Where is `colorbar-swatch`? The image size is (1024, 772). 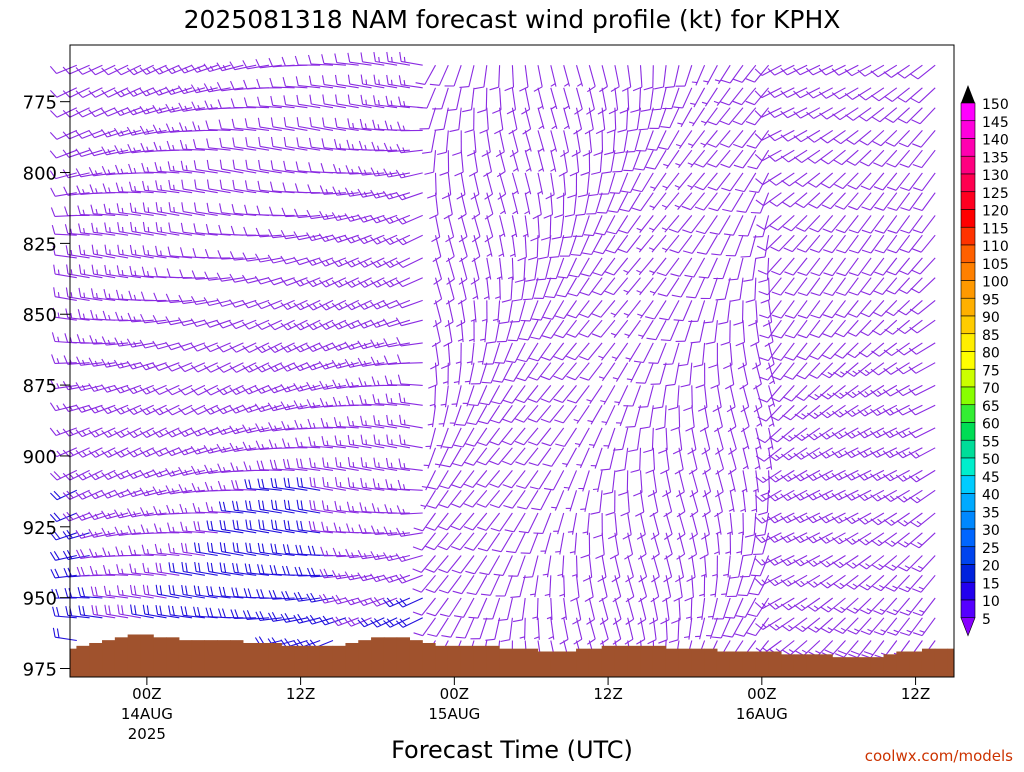 colorbar-swatch is located at coordinates (968, 467).